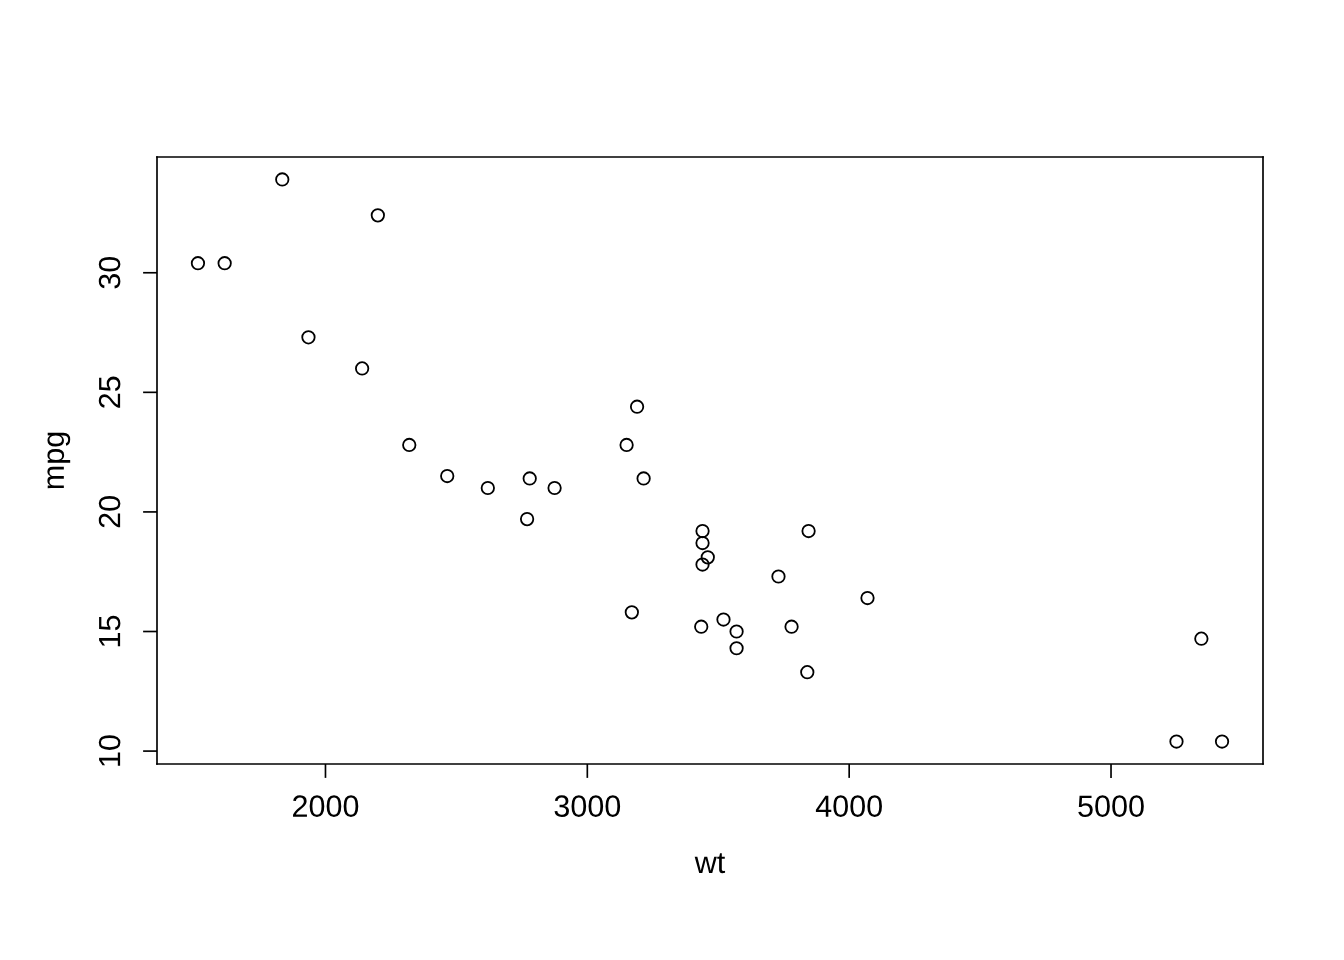 The image size is (1344, 960). Describe the element at coordinates (326, 806) in the screenshot. I see `x-tick-label: 2000` at that location.